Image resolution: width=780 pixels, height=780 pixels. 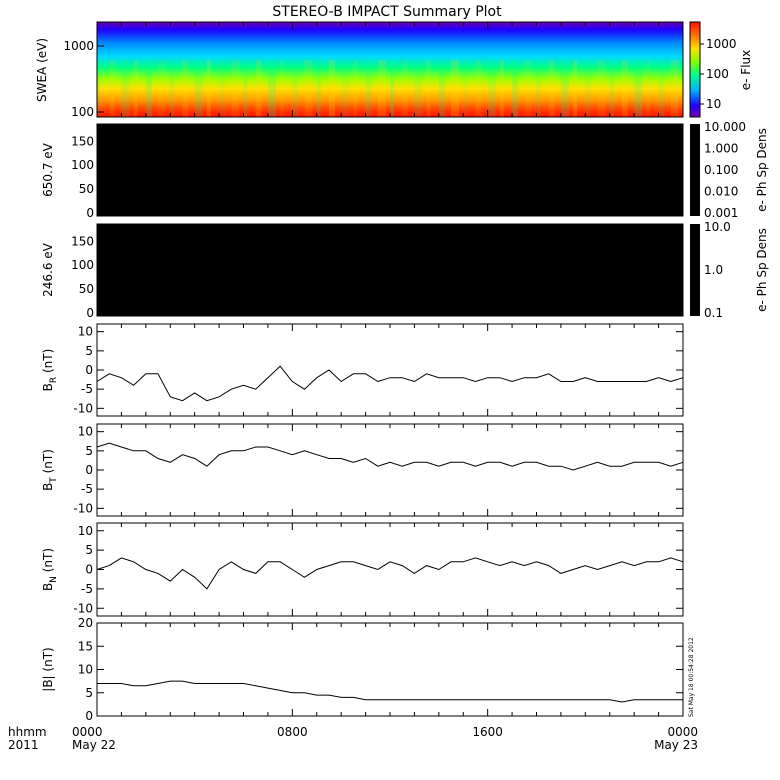 What do you see at coordinates (721, 44) in the screenshot?
I see `colorbar-tick-label: 1000` at bounding box center [721, 44].